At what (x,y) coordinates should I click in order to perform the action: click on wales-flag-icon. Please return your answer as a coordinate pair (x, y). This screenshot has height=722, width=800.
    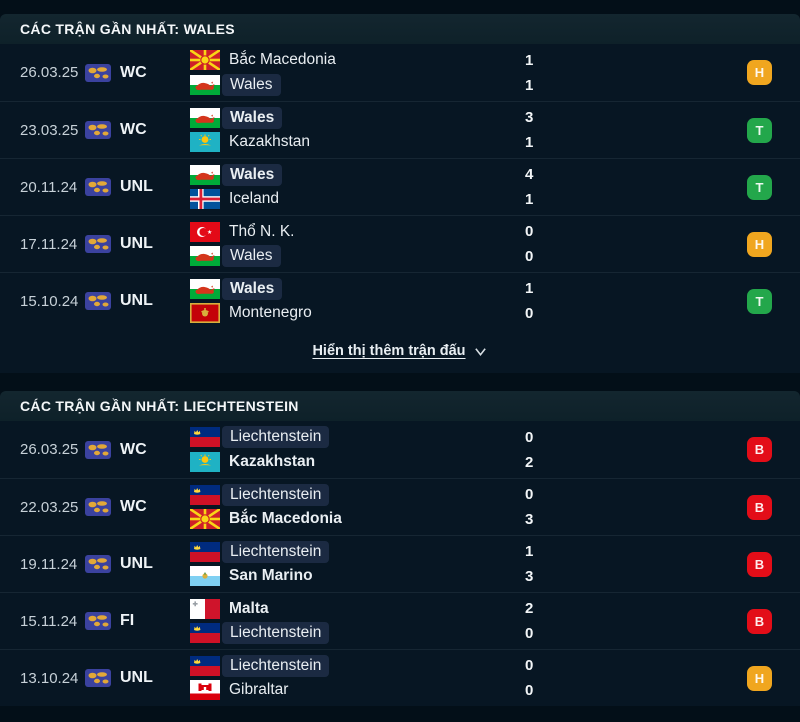
    Looking at the image, I should click on (205, 117).